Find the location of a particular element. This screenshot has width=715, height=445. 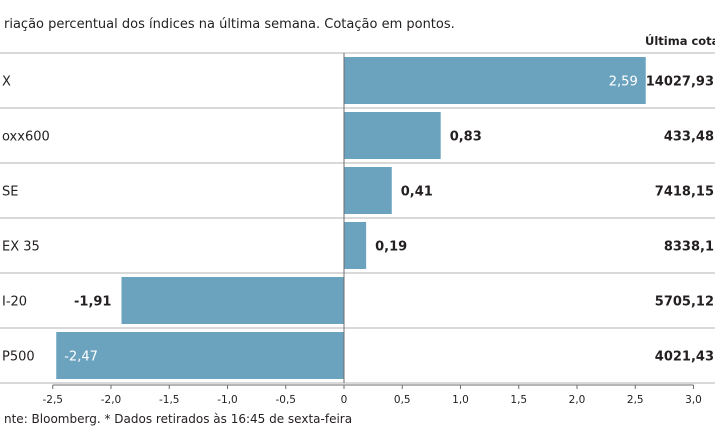

x-tick-label: -2,5 is located at coordinates (53, 400).